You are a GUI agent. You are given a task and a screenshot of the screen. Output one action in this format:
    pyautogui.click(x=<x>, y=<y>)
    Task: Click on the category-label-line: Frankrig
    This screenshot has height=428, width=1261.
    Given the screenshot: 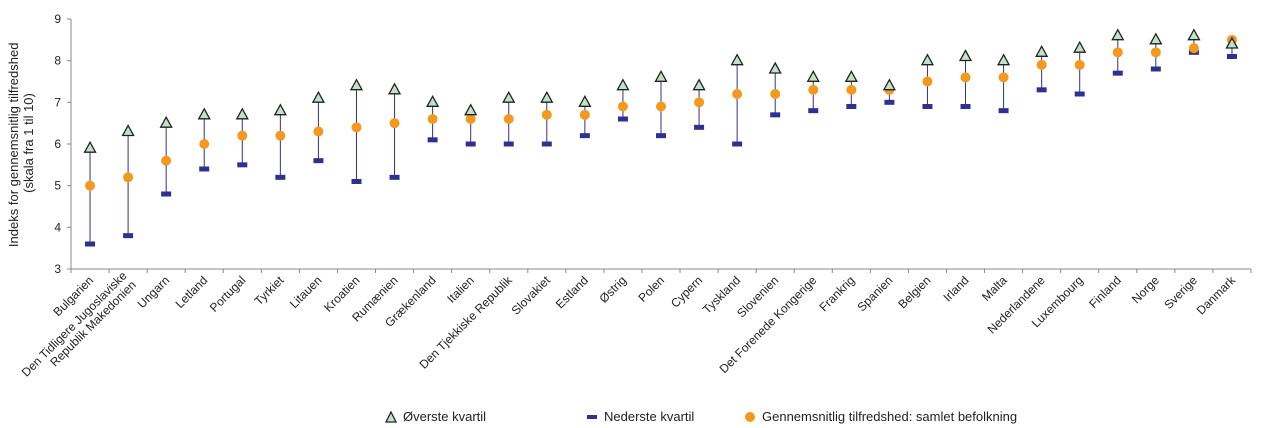 What is the action you would take?
    pyautogui.click(x=836, y=293)
    